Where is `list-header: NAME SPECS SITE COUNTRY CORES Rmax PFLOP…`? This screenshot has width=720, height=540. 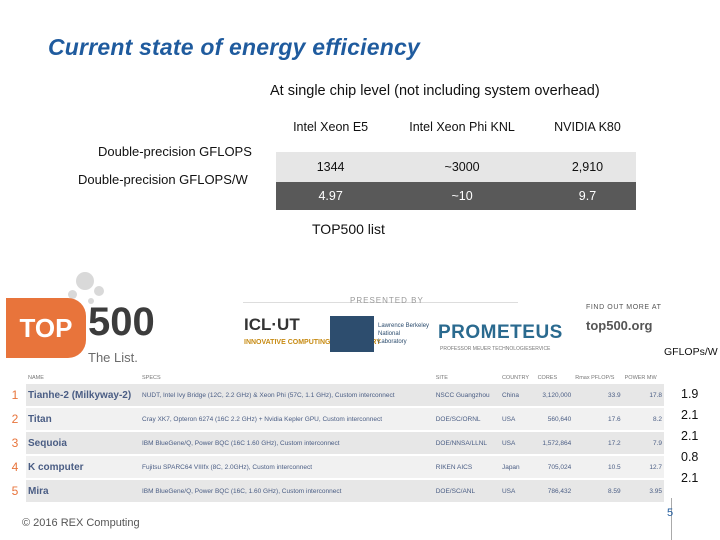
list-header: NAME SPECS SITE COUNTRY CORES Rmax PFLOP… is located at coordinates (334, 378).